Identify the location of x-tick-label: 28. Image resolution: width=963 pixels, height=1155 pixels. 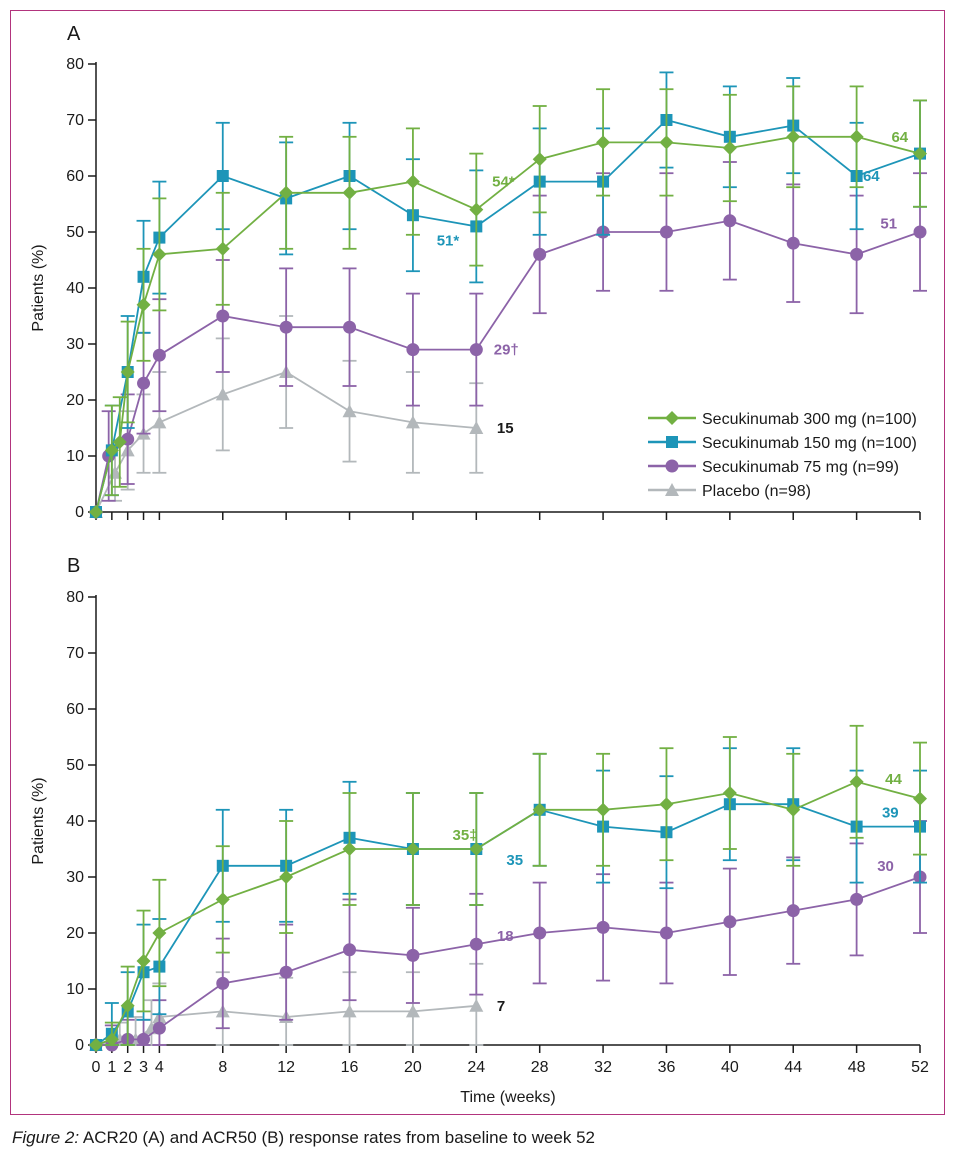
(540, 1067).